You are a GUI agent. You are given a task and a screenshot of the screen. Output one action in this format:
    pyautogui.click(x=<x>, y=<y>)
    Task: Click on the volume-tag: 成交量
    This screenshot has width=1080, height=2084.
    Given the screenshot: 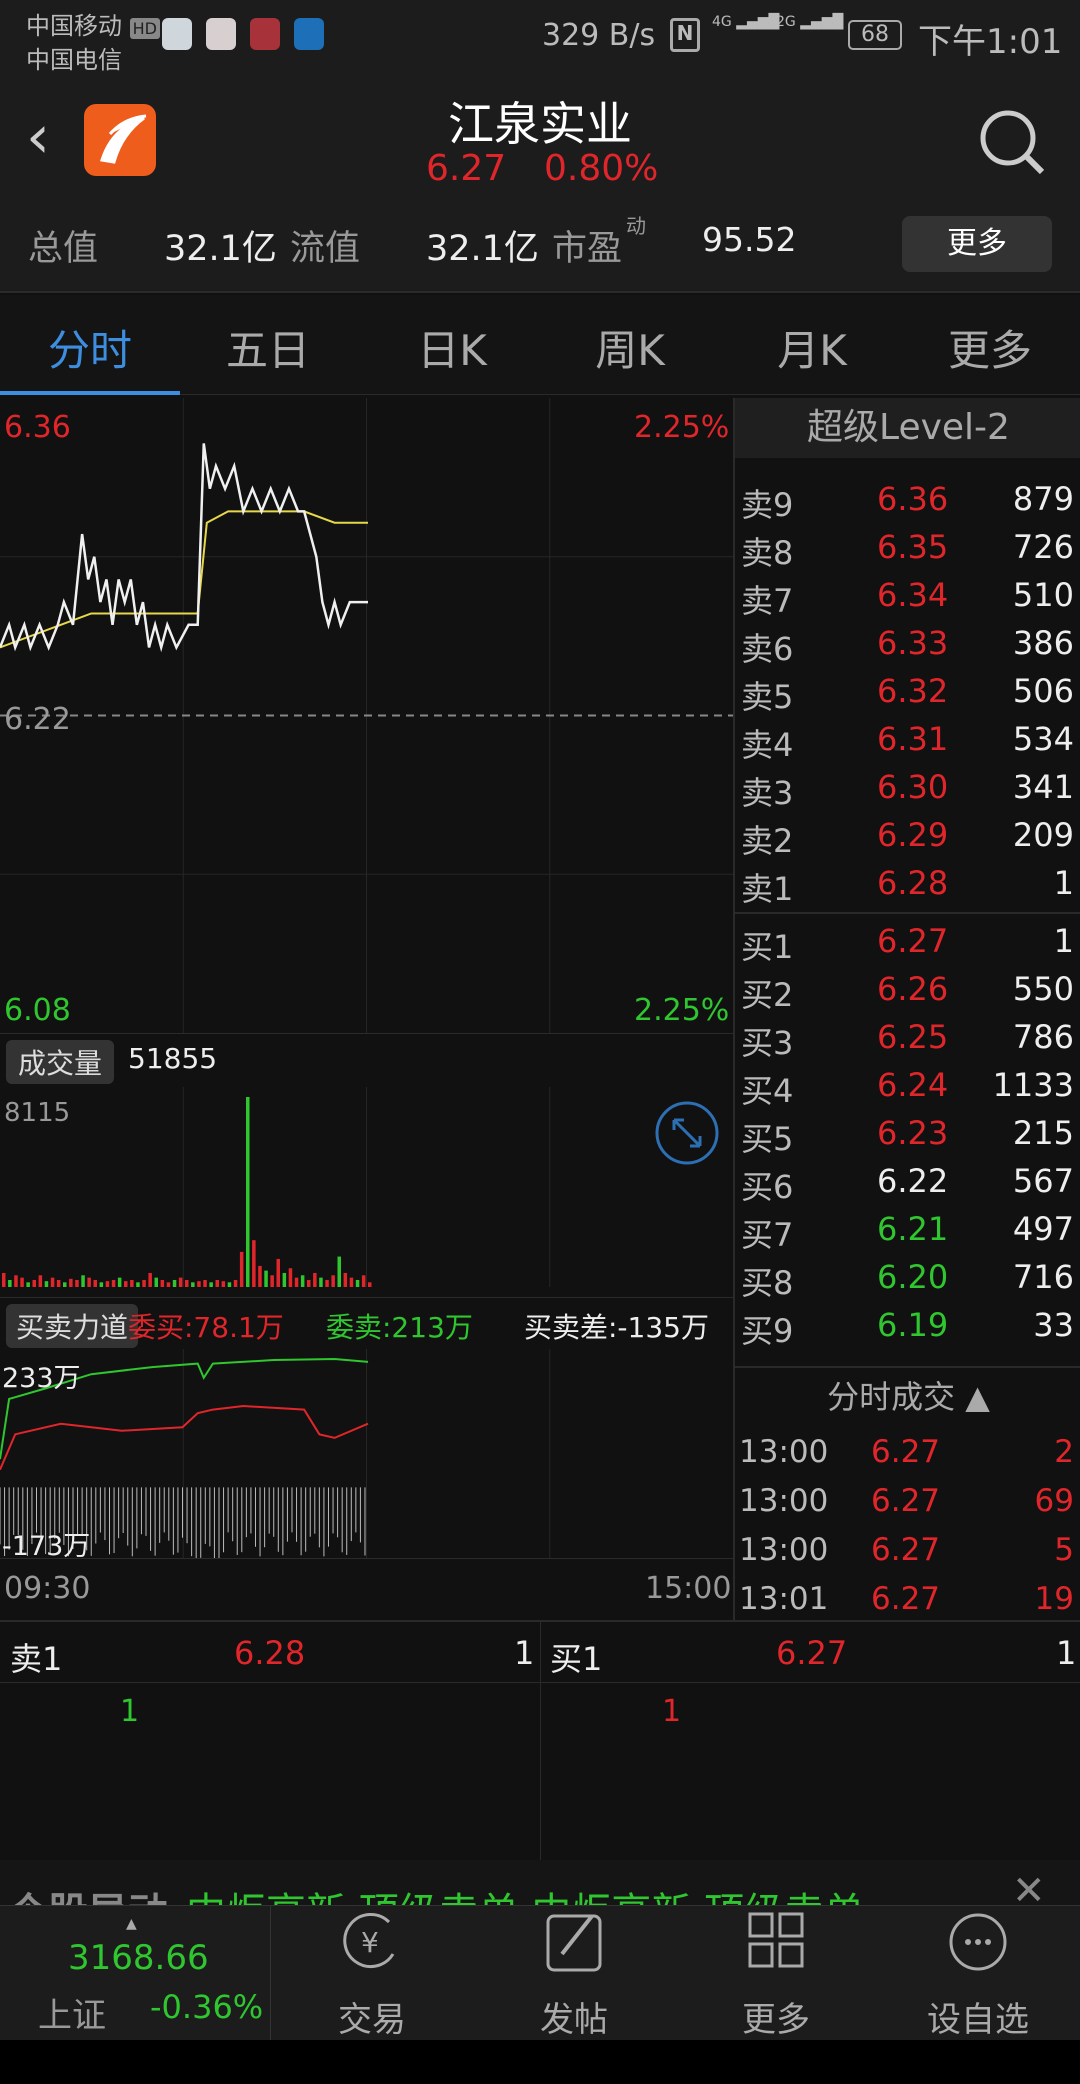 What is the action you would take?
    pyautogui.click(x=60, y=1062)
    